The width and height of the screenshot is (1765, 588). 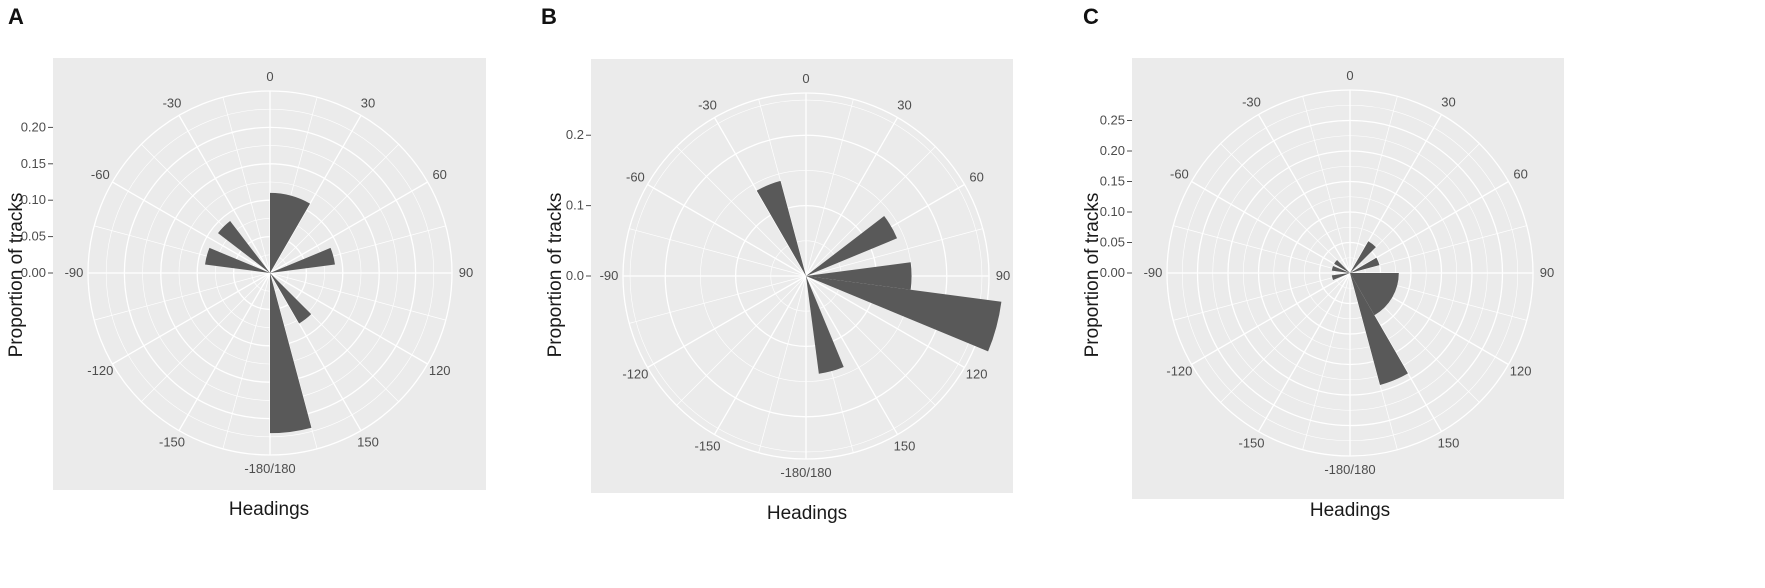 What do you see at coordinates (1112, 211) in the screenshot?
I see `panel-c-y-tick-label: 0.10` at bounding box center [1112, 211].